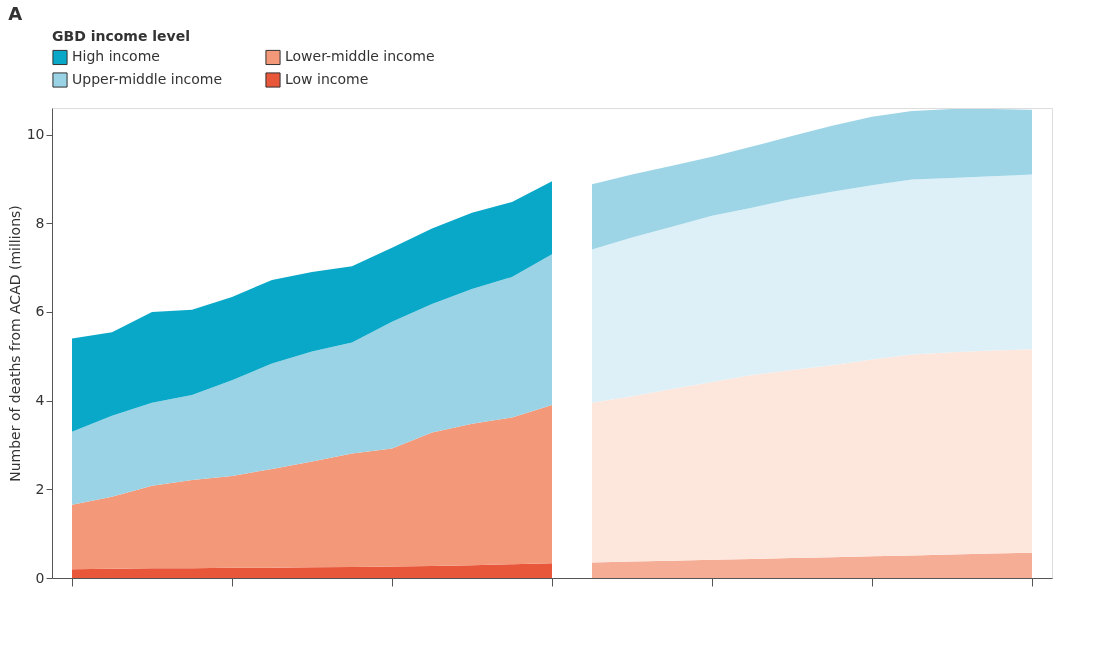  What do you see at coordinates (360, 56) in the screenshot?
I see `legend-label: Lower-middle income` at bounding box center [360, 56].